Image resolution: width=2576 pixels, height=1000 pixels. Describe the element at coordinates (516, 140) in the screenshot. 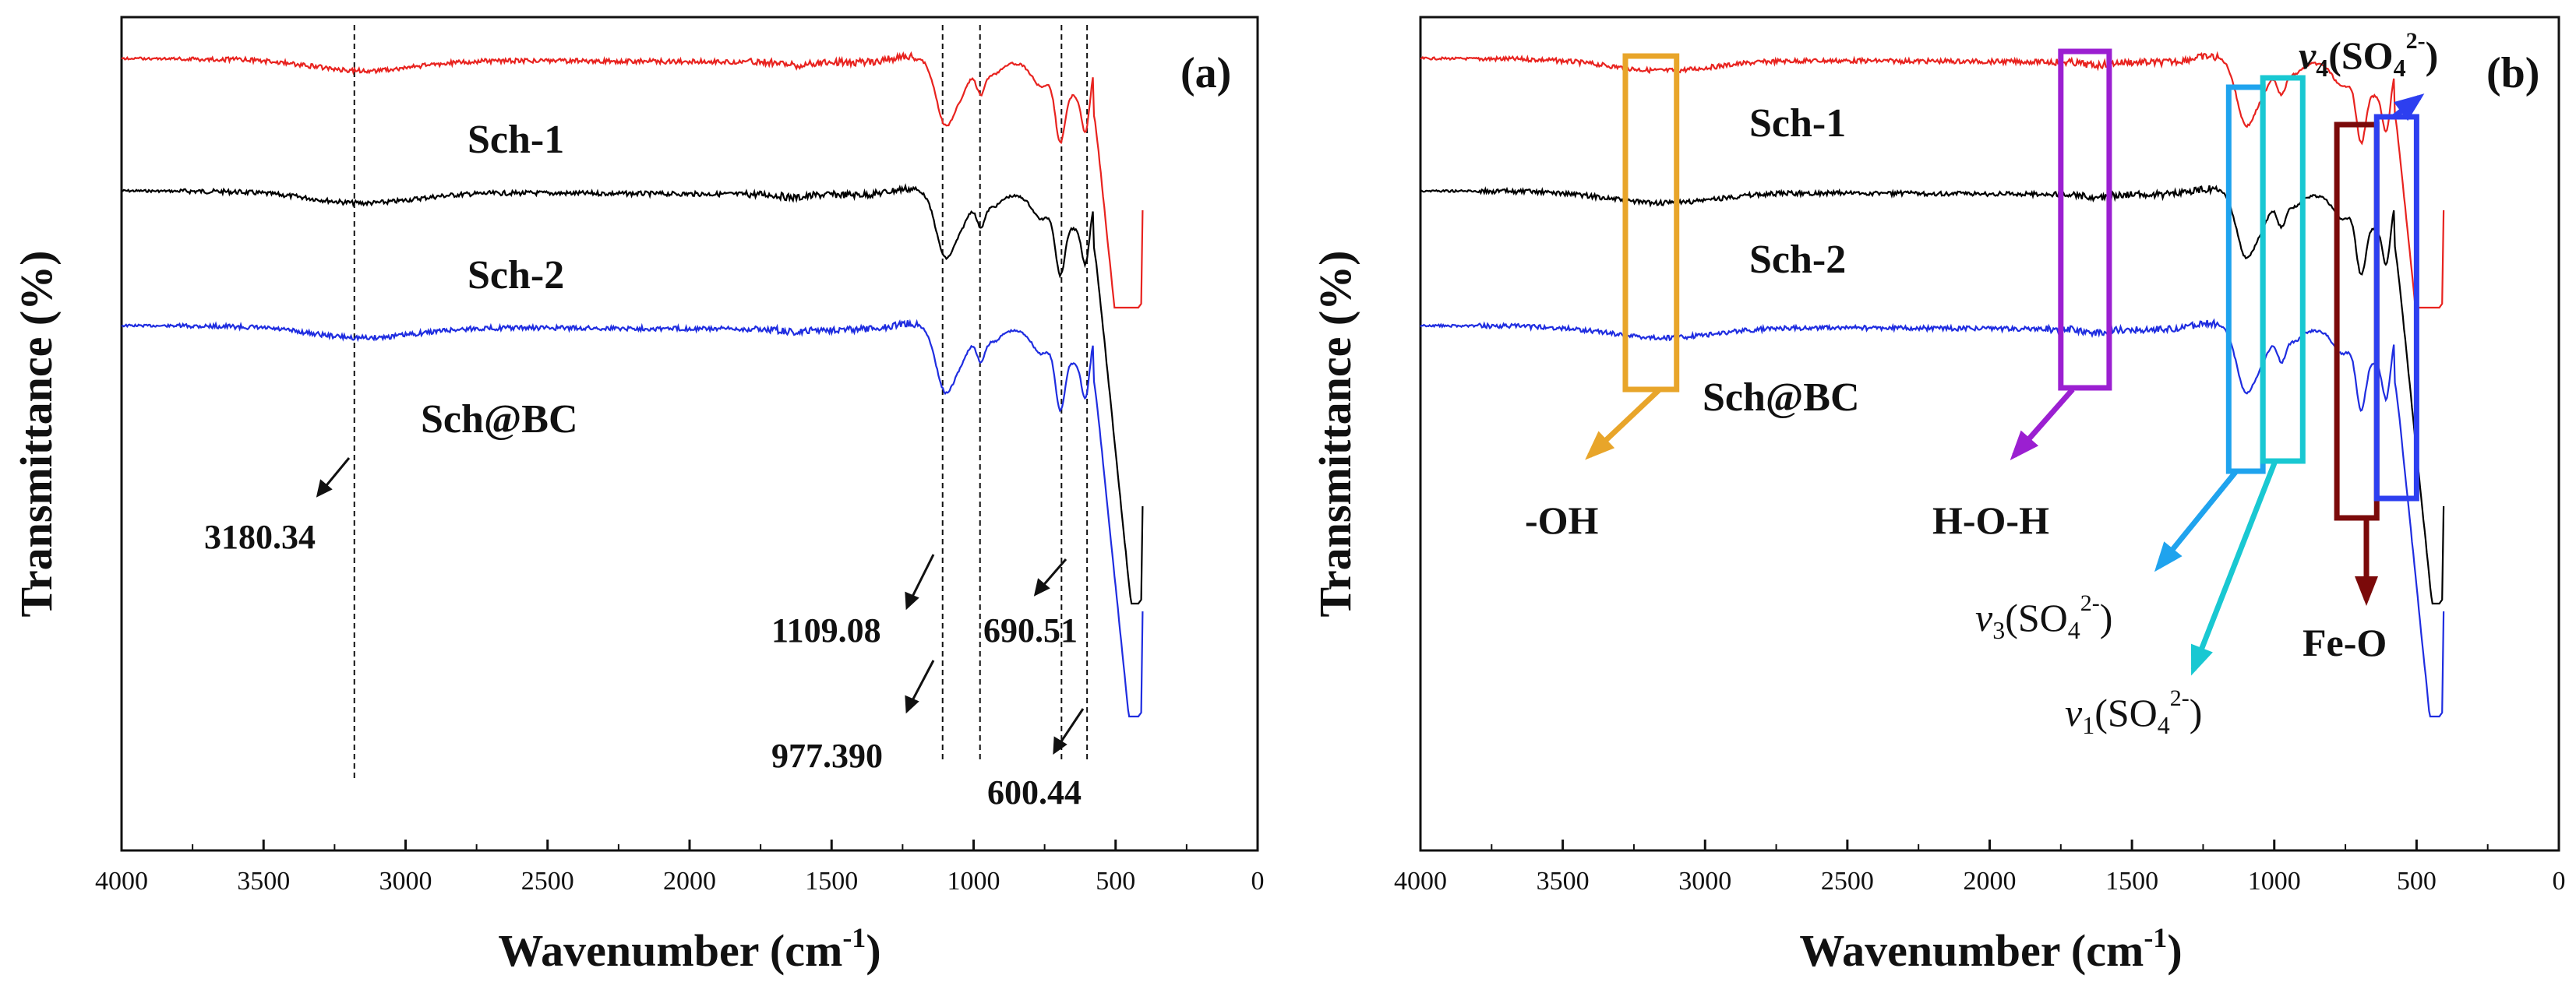

I see `series-label-sch1-a: Sch-1` at that location.